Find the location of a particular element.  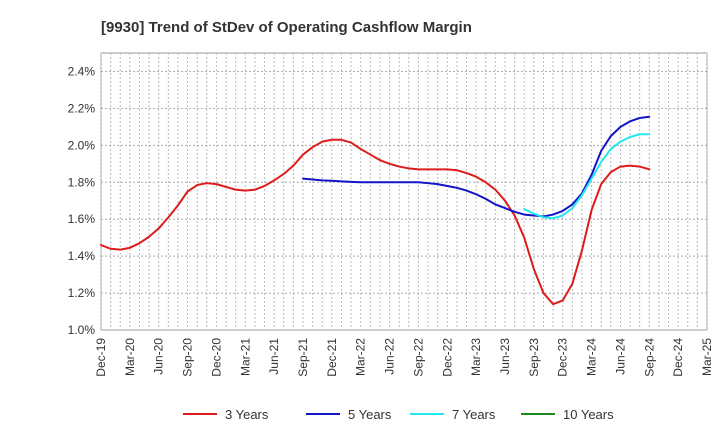

y-tick-label: 2.0% is located at coordinates (82, 145).